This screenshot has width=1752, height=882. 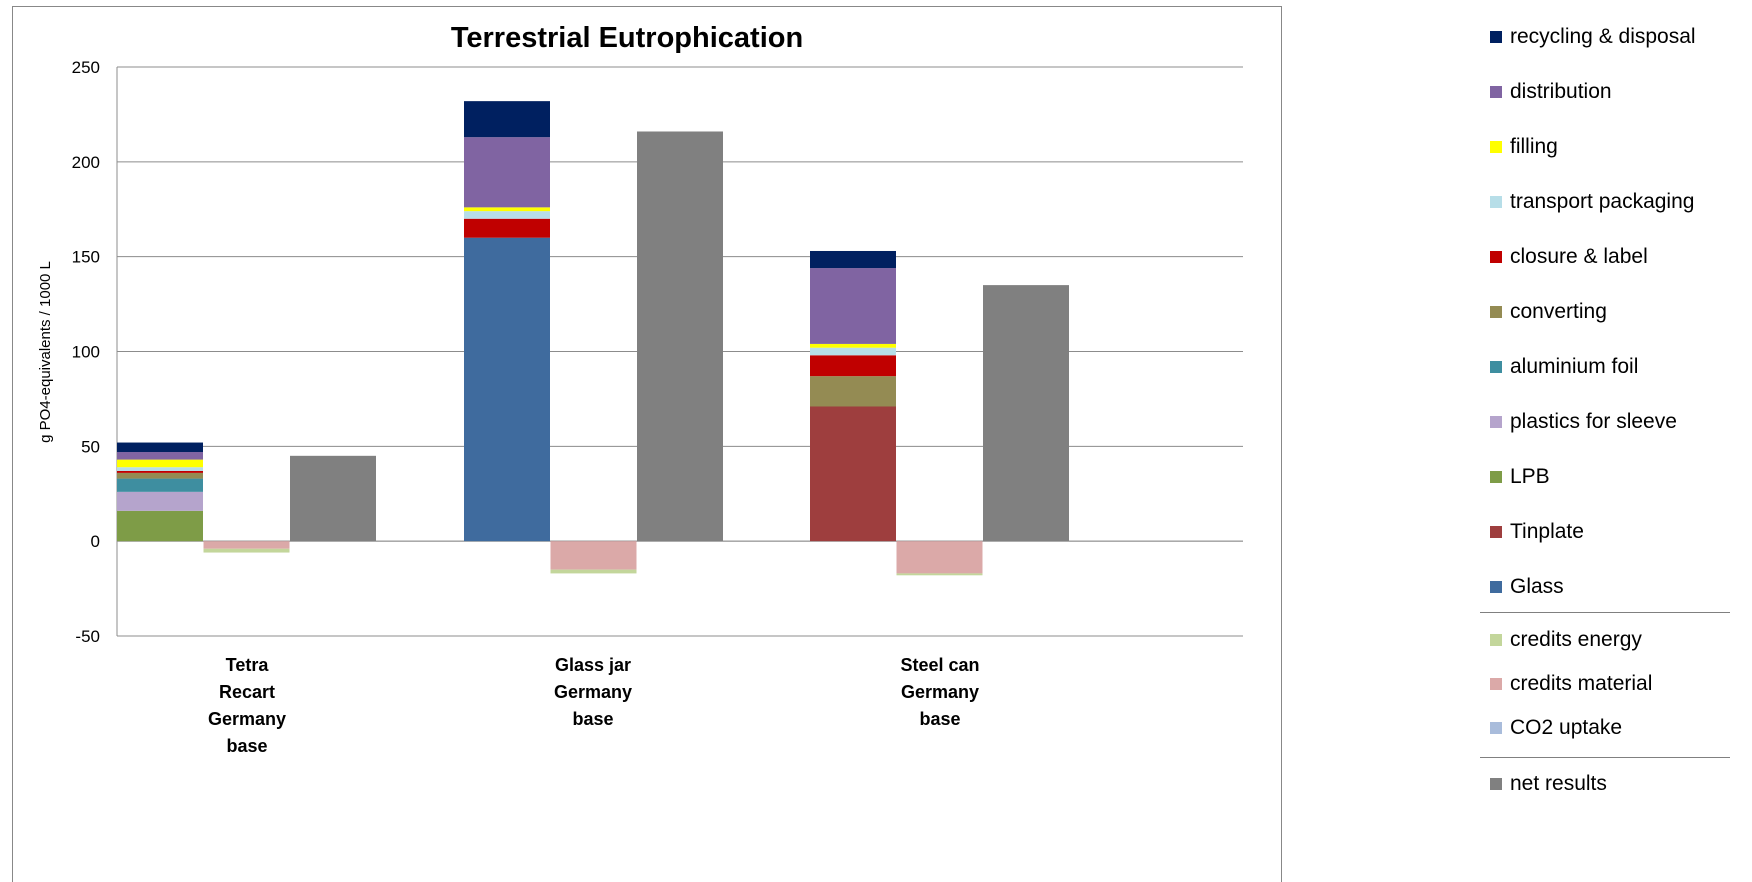 I want to click on legend-label: aluminium foil, so click(x=1574, y=366).